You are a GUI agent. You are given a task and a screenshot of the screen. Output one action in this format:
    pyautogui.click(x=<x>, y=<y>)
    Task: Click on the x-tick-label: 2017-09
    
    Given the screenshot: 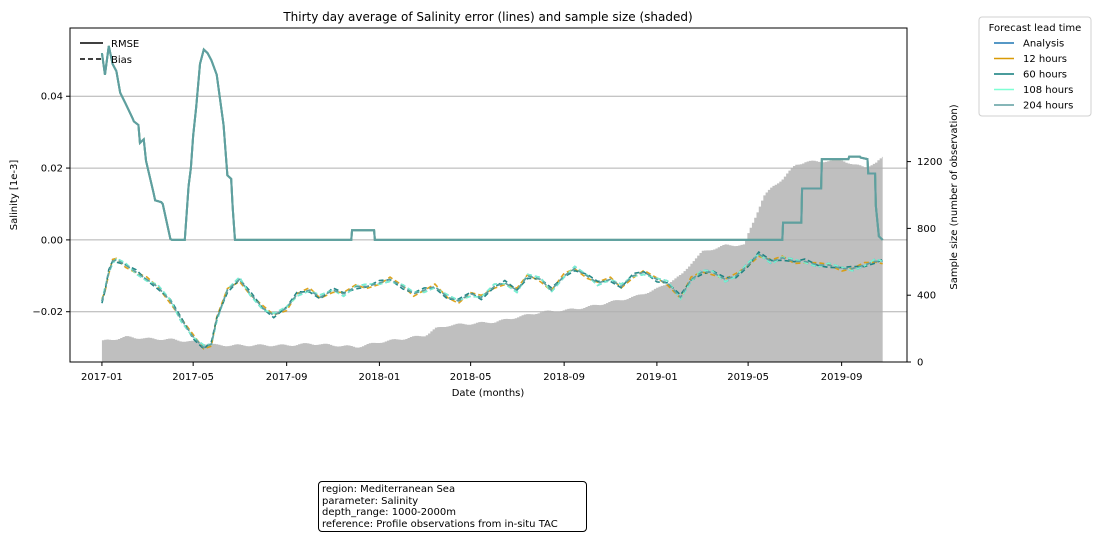 What is the action you would take?
    pyautogui.click(x=287, y=377)
    